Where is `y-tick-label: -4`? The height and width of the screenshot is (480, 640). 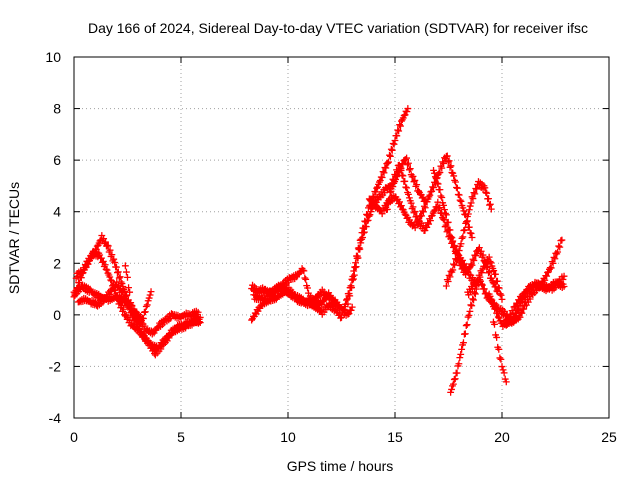 y-tick-label: -4 is located at coordinates (55, 418).